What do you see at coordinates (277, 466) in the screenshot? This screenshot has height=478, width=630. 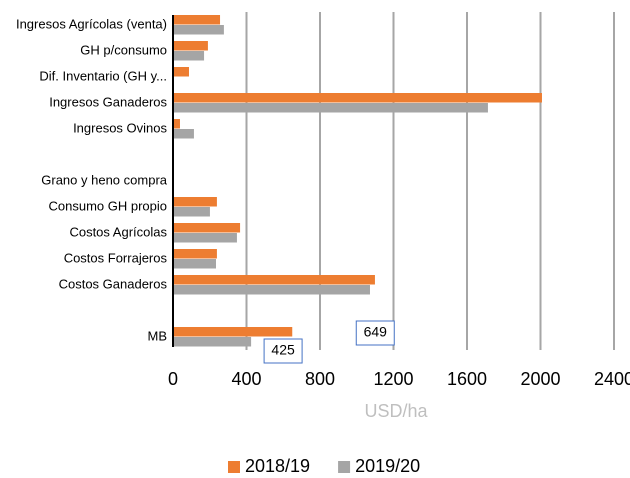 I see `legend-label: 2018/19` at bounding box center [277, 466].